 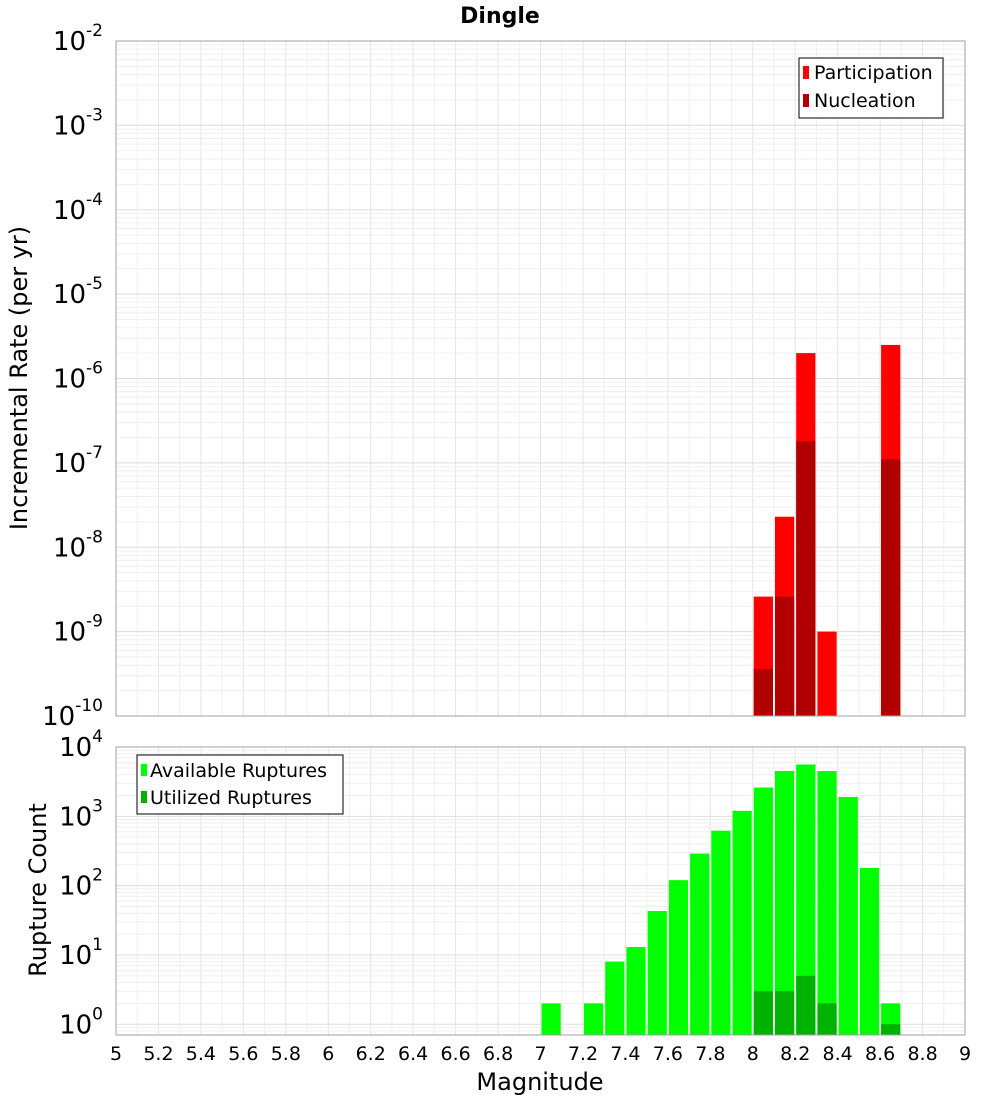 I want to click on x-tick-label: 7.8, so click(x=710, y=1054).